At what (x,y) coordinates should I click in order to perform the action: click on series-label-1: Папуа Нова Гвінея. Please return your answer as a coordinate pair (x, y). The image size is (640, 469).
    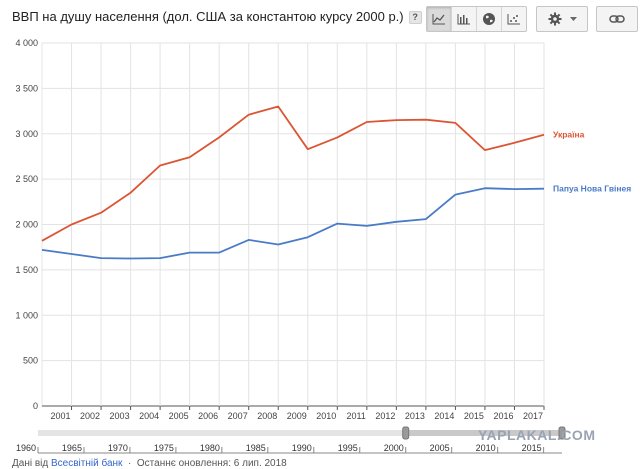
    Looking at the image, I should click on (592, 189).